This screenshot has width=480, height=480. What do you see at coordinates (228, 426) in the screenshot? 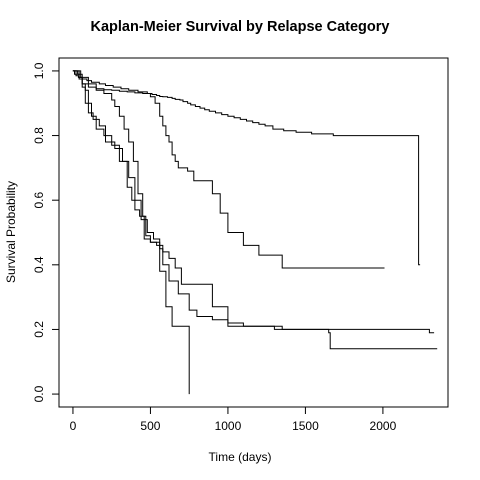
I see `x-tick-label: 1000` at bounding box center [228, 426].